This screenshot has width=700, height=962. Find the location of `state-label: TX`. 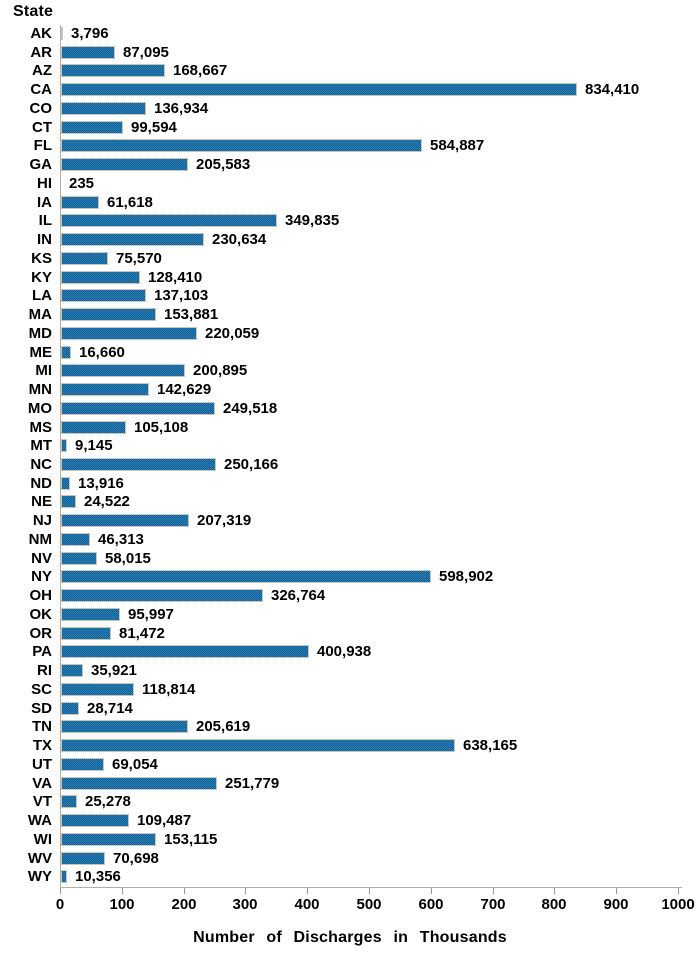

state-label: TX is located at coordinates (42, 745).